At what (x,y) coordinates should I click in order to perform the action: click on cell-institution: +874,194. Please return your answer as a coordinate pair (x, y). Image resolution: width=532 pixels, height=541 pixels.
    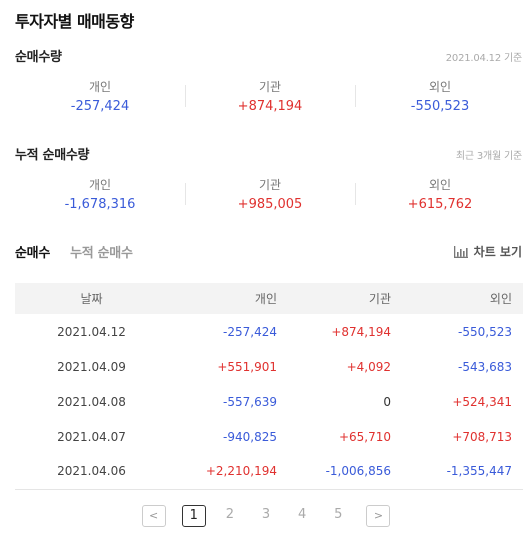
    Looking at the image, I should click on (361, 331).